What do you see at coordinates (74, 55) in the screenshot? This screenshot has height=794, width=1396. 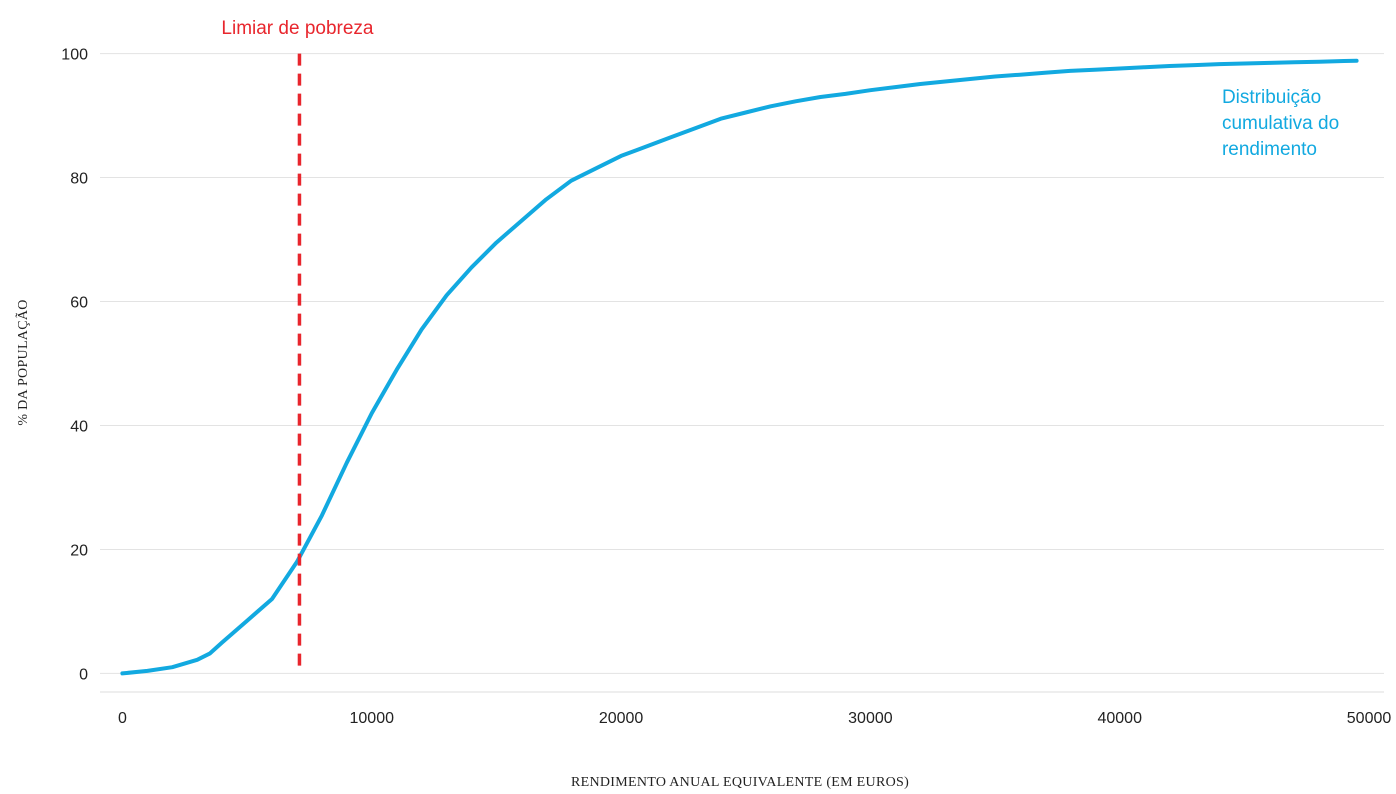 I see `y-tick-label: 100` at bounding box center [74, 55].